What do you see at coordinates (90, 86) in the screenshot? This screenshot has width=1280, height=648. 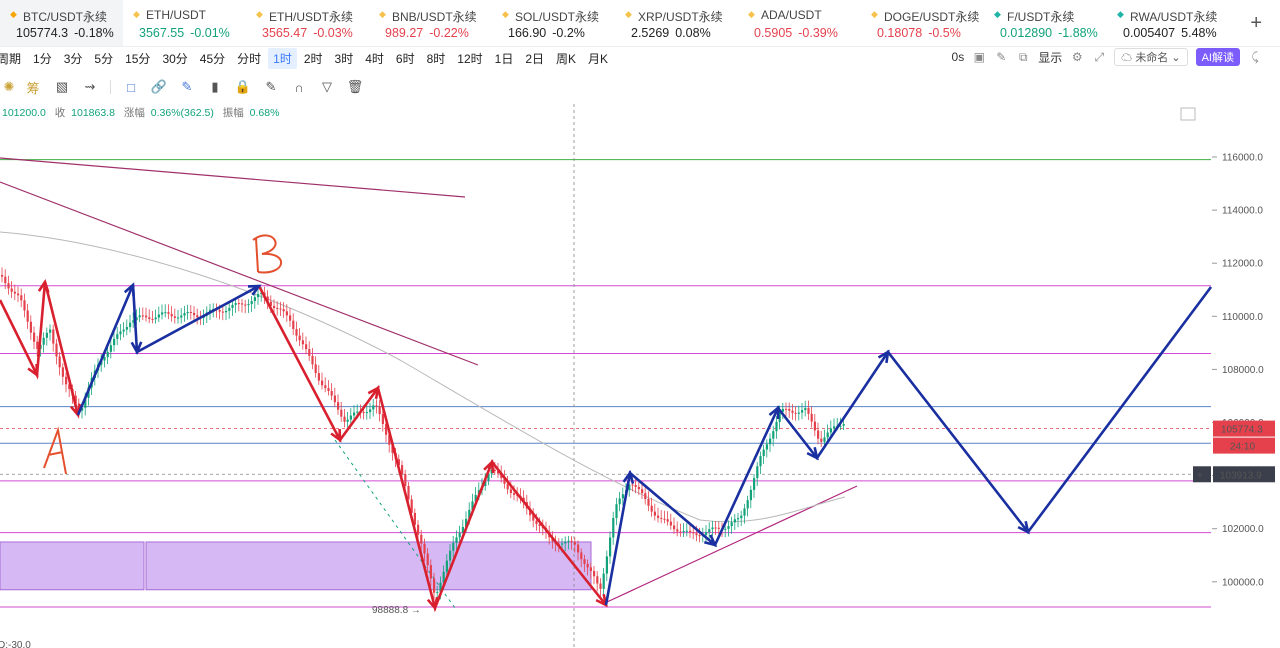 I see `measure-icon: ⇝` at bounding box center [90, 86].